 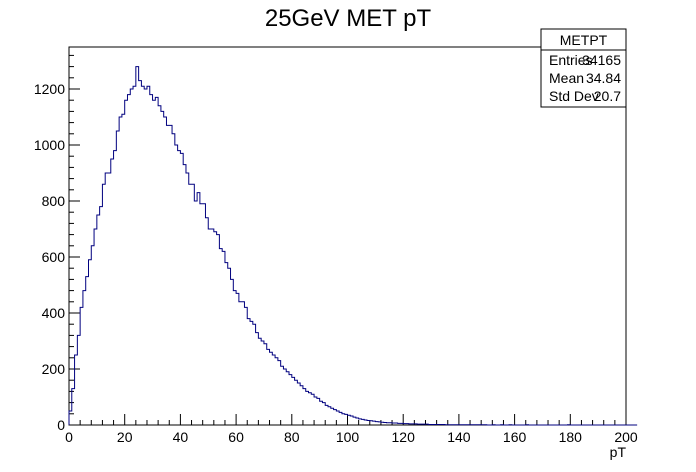 I want to click on x-tick-label: 20, so click(x=125, y=437).